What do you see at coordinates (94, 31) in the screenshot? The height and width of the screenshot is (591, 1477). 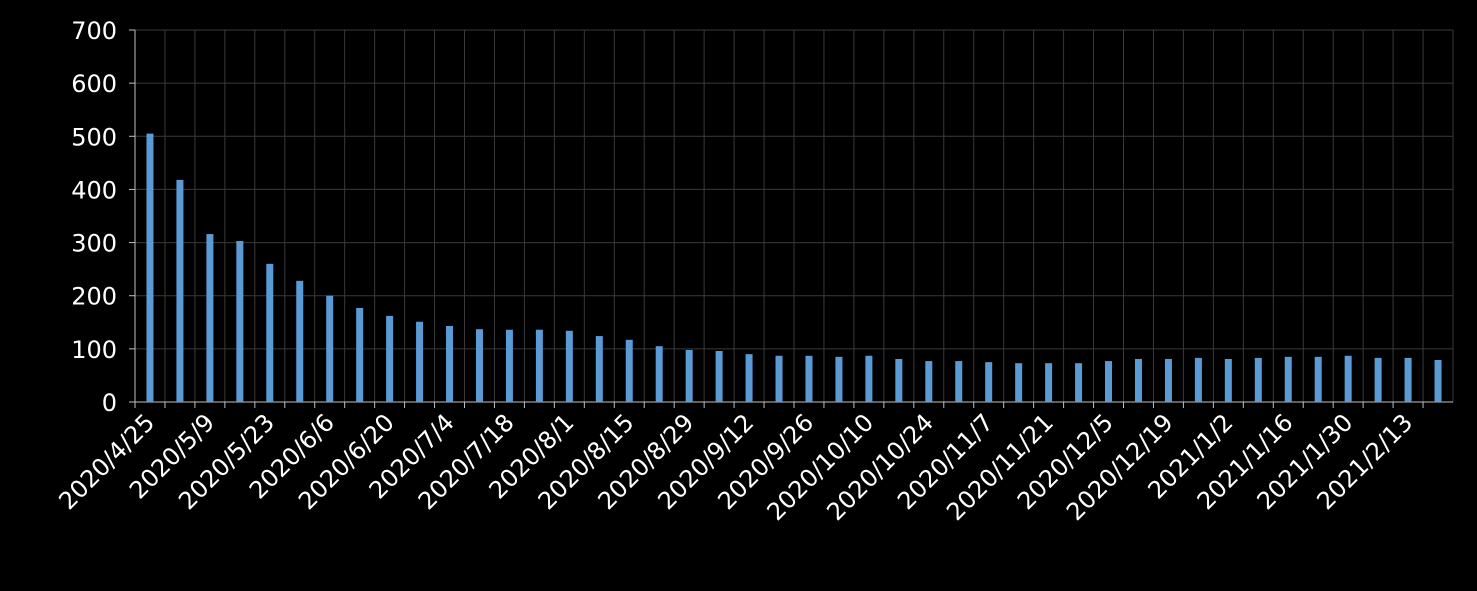 I see `y-tick-label: 700` at bounding box center [94, 31].